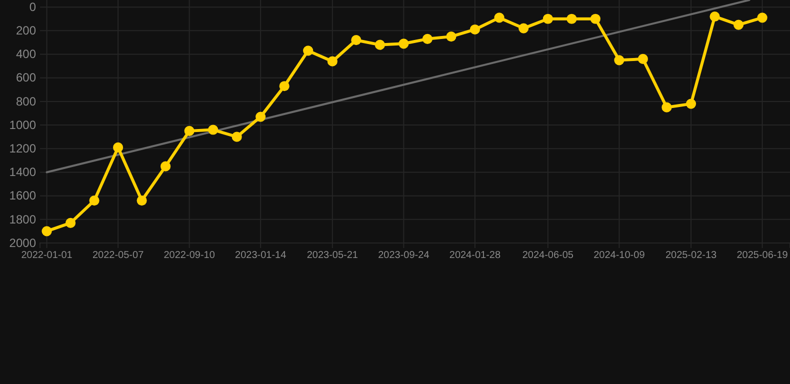 The height and width of the screenshot is (384, 790). What do you see at coordinates (26, 54) in the screenshot?
I see `y-tick-label: 400` at bounding box center [26, 54].